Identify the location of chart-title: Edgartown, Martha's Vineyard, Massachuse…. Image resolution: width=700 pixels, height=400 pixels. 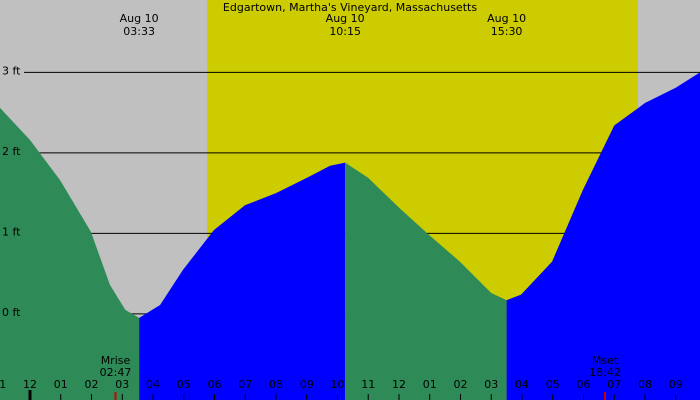
(350, 7).